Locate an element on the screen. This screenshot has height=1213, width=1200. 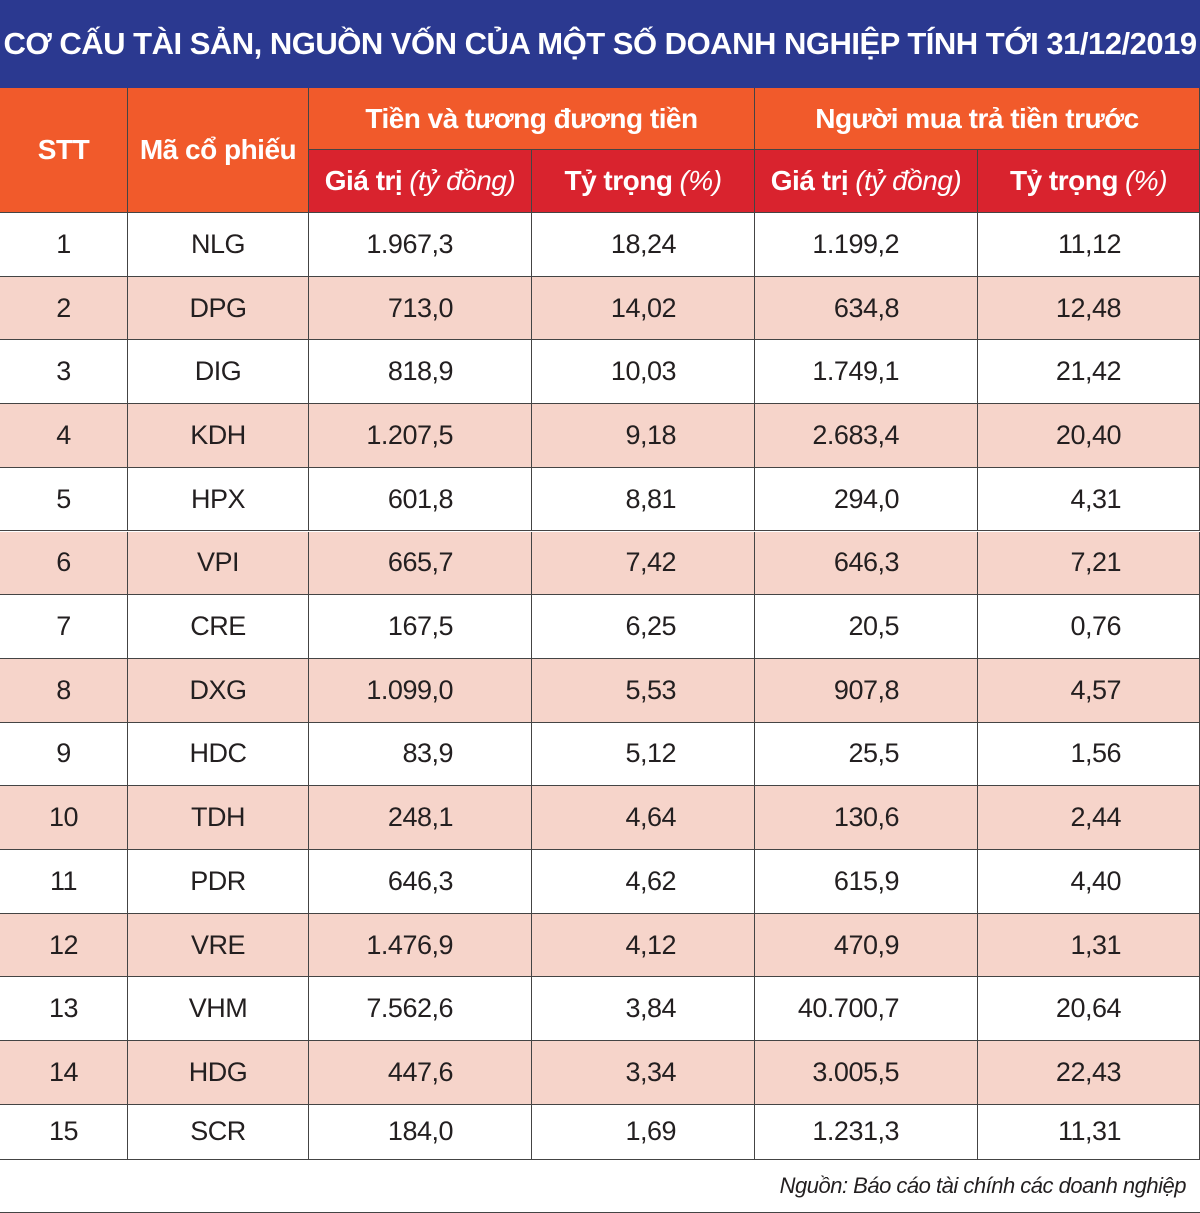
cell-text: 665,7 is located at coordinates (420, 562).